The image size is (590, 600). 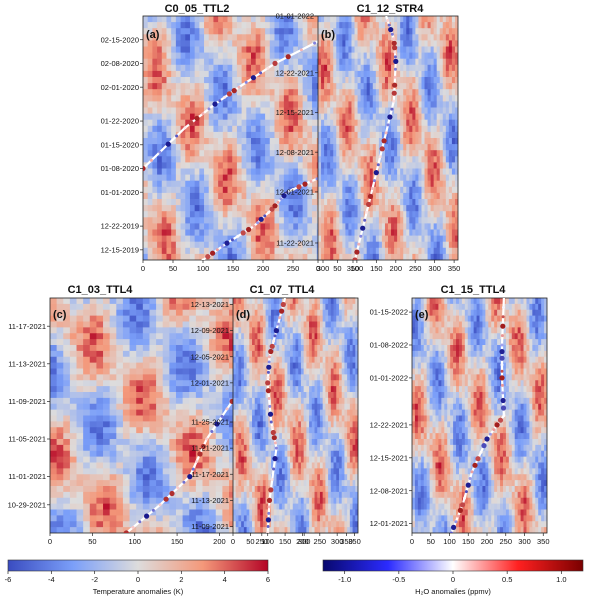 What do you see at coordinates (337, 541) in the screenshot?
I see `x-tick-label: 300` at bounding box center [337, 541].